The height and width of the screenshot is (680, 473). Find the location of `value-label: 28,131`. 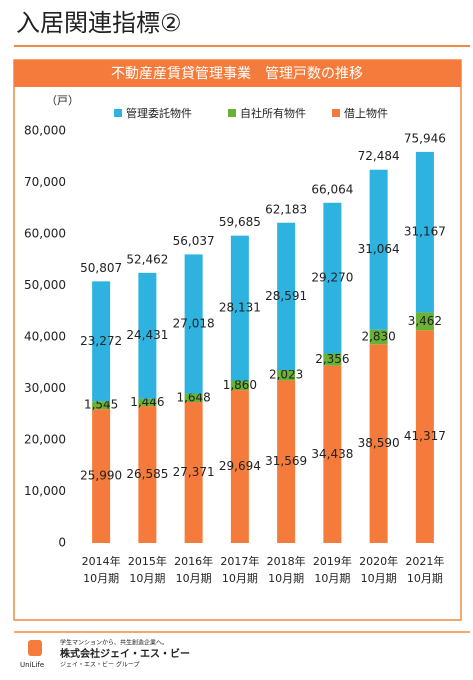

value-label: 28,131 is located at coordinates (240, 308).